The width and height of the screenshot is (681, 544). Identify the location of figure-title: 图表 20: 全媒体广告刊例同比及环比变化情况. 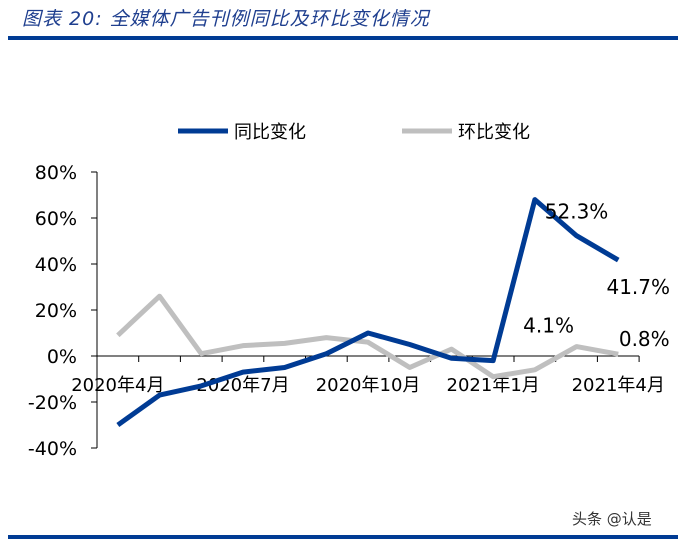
(226, 19).